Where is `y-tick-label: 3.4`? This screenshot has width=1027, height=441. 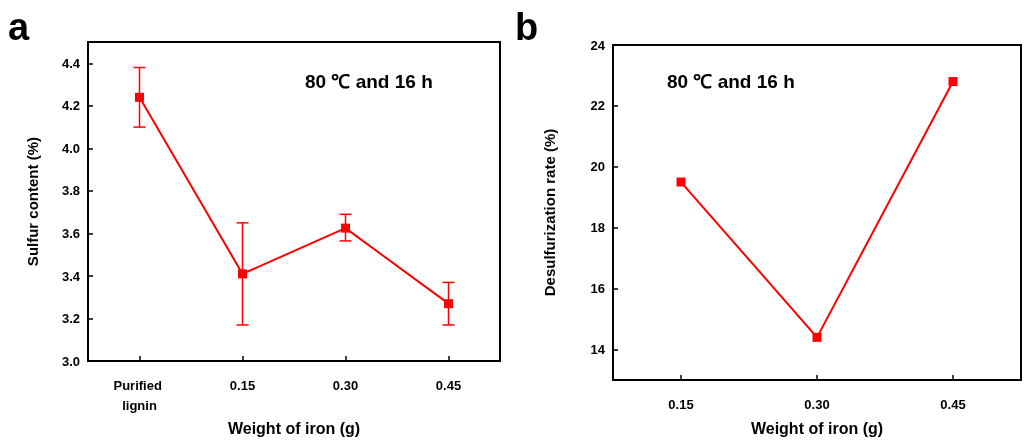
y-tick-label: 3.4 is located at coordinates (71, 276).